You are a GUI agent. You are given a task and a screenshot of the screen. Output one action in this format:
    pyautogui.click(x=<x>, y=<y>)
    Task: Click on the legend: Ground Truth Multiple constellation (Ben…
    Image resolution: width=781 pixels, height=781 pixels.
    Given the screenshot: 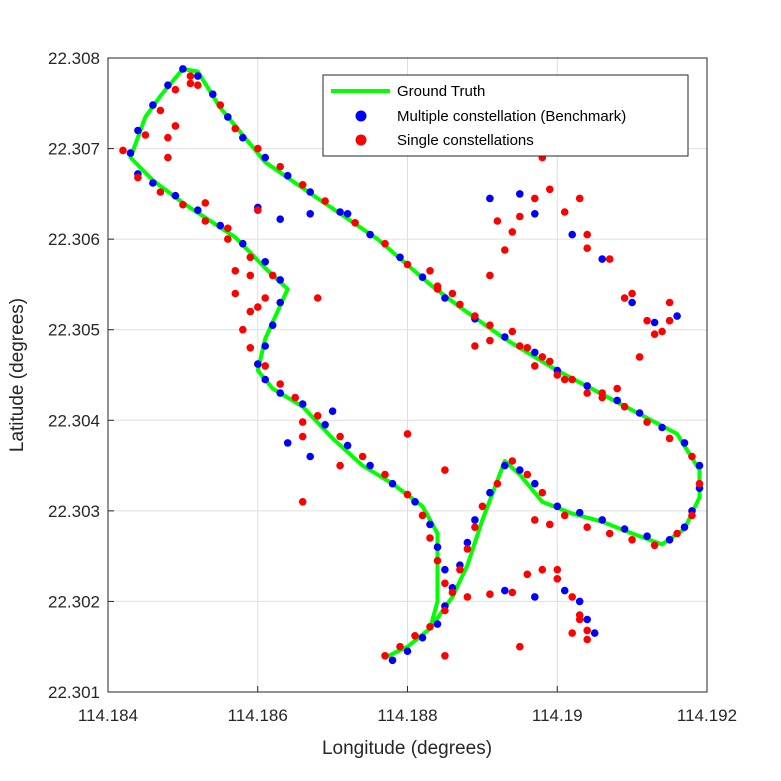 What is the action you would take?
    pyautogui.click(x=505, y=115)
    